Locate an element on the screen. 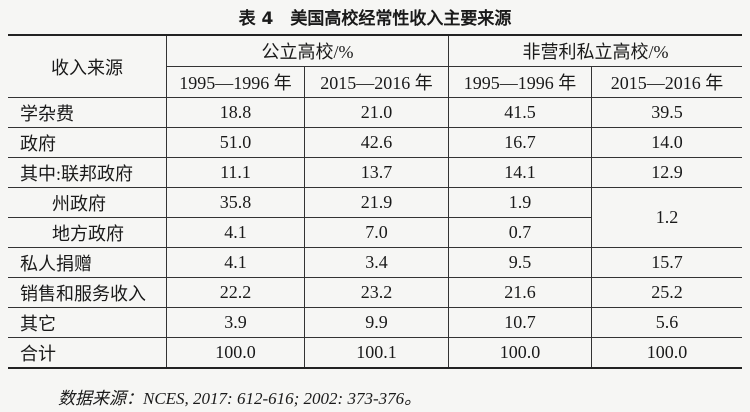  cell: 15.7 is located at coordinates (666, 262).